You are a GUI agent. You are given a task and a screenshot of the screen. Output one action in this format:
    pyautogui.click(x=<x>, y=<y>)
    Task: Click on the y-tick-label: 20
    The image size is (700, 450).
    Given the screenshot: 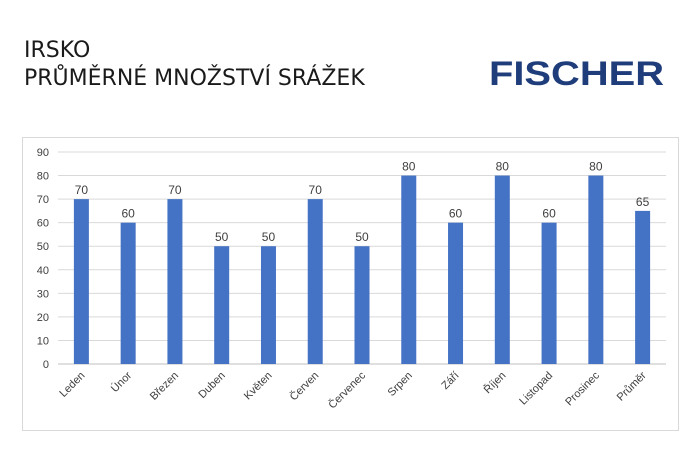 What is the action you would take?
    pyautogui.click(x=43, y=318)
    